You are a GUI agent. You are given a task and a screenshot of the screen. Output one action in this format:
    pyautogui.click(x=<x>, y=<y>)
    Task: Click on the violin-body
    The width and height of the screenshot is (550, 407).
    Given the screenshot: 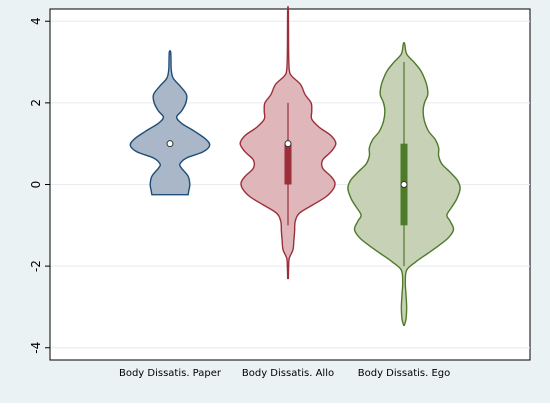 What is the action you would take?
    pyautogui.click(x=170, y=123)
    